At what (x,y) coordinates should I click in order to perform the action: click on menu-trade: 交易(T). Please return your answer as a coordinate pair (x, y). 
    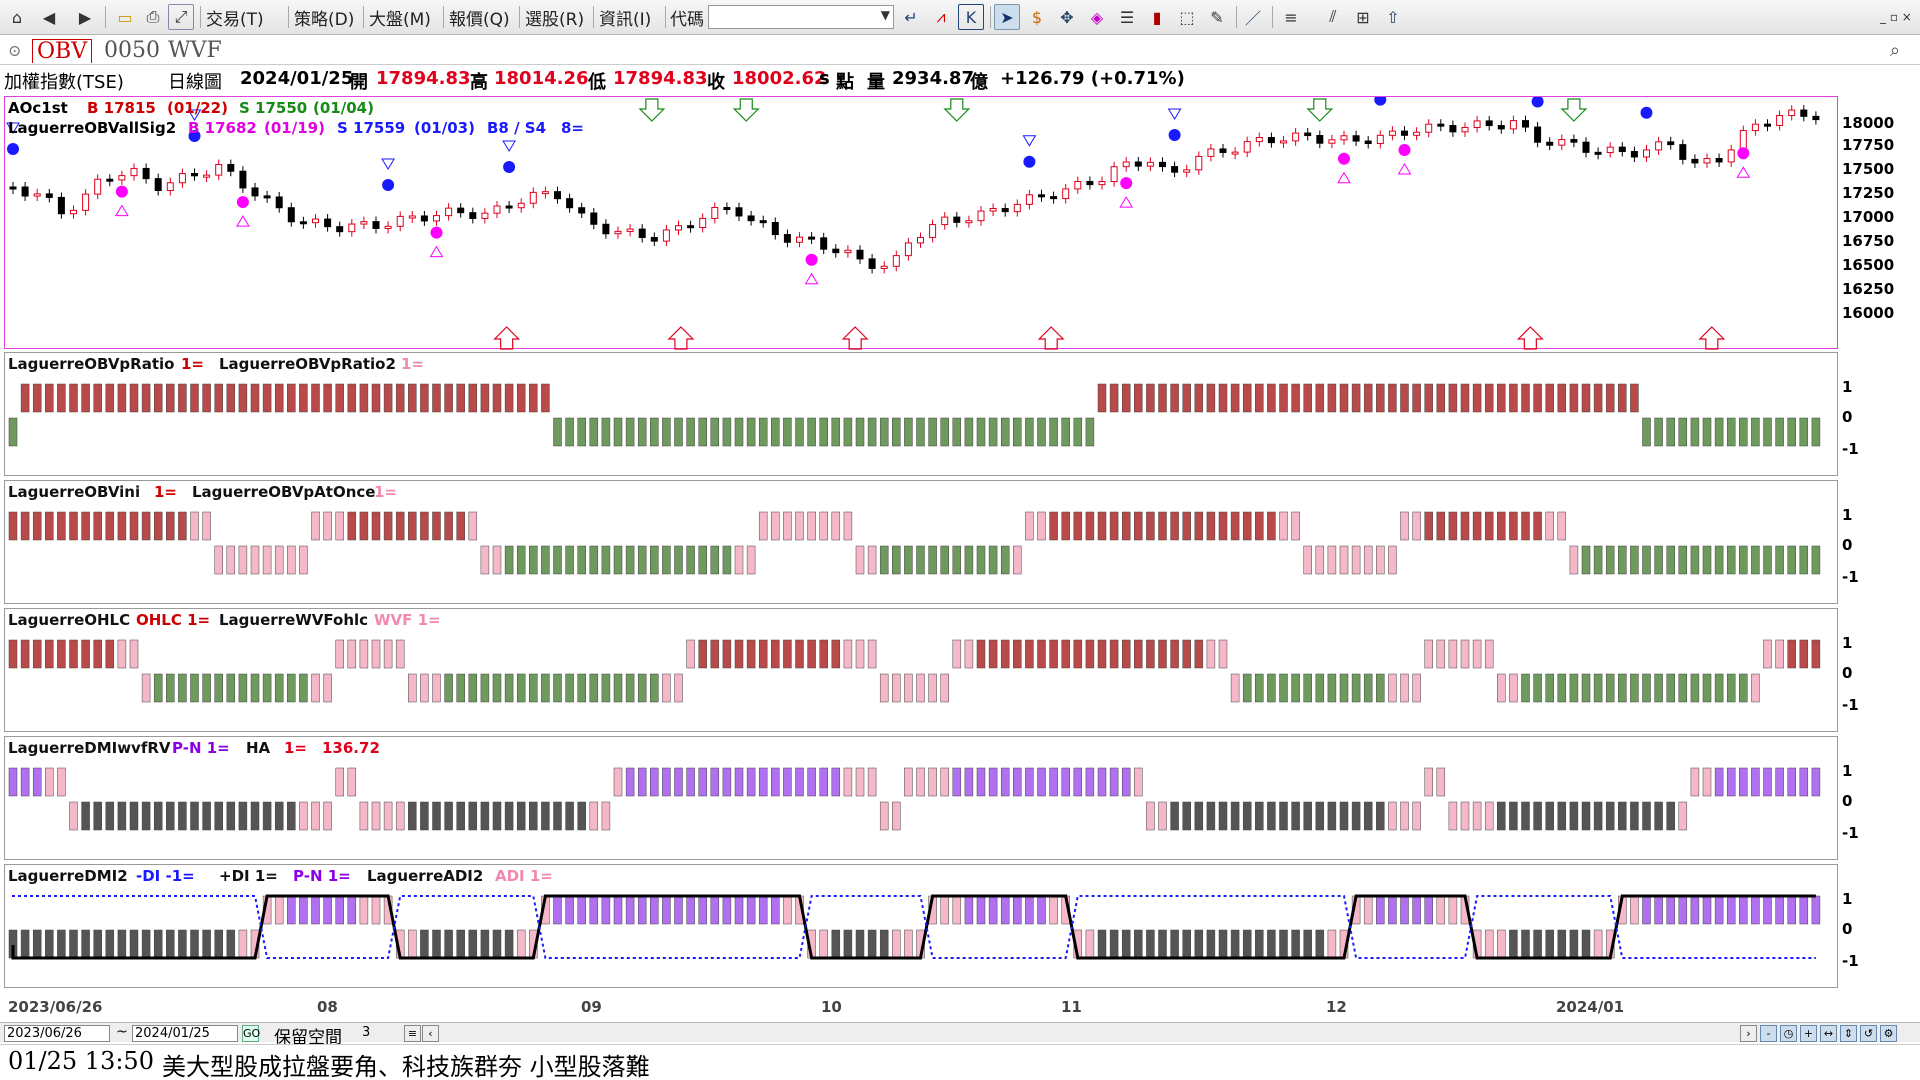
    Looking at the image, I should click on (235, 20).